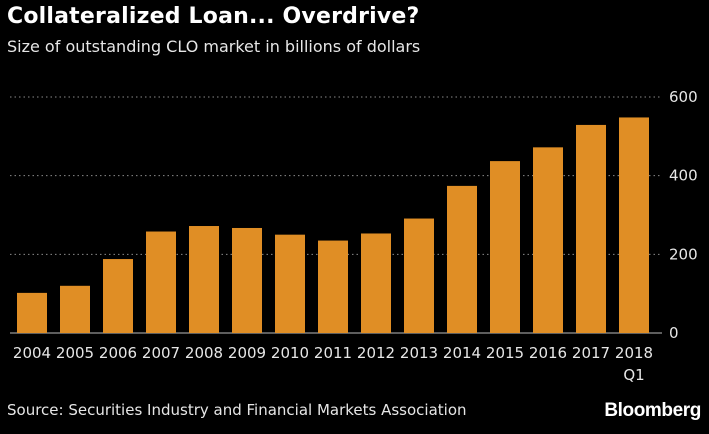 The height and width of the screenshot is (434, 709). Describe the element at coordinates (247, 353) in the screenshot. I see `x-tick-label: 2009` at that location.